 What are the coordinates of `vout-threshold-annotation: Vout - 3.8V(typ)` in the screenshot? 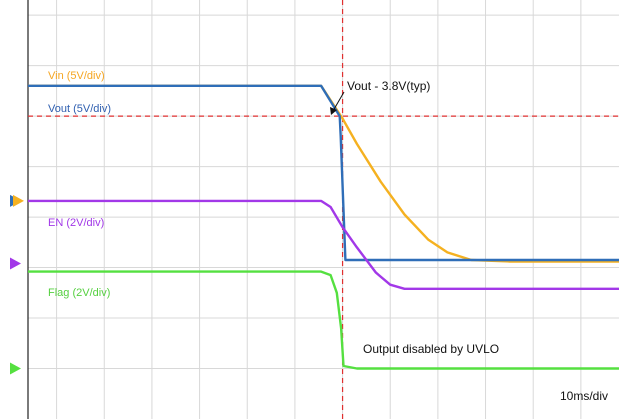 It's located at (388, 86).